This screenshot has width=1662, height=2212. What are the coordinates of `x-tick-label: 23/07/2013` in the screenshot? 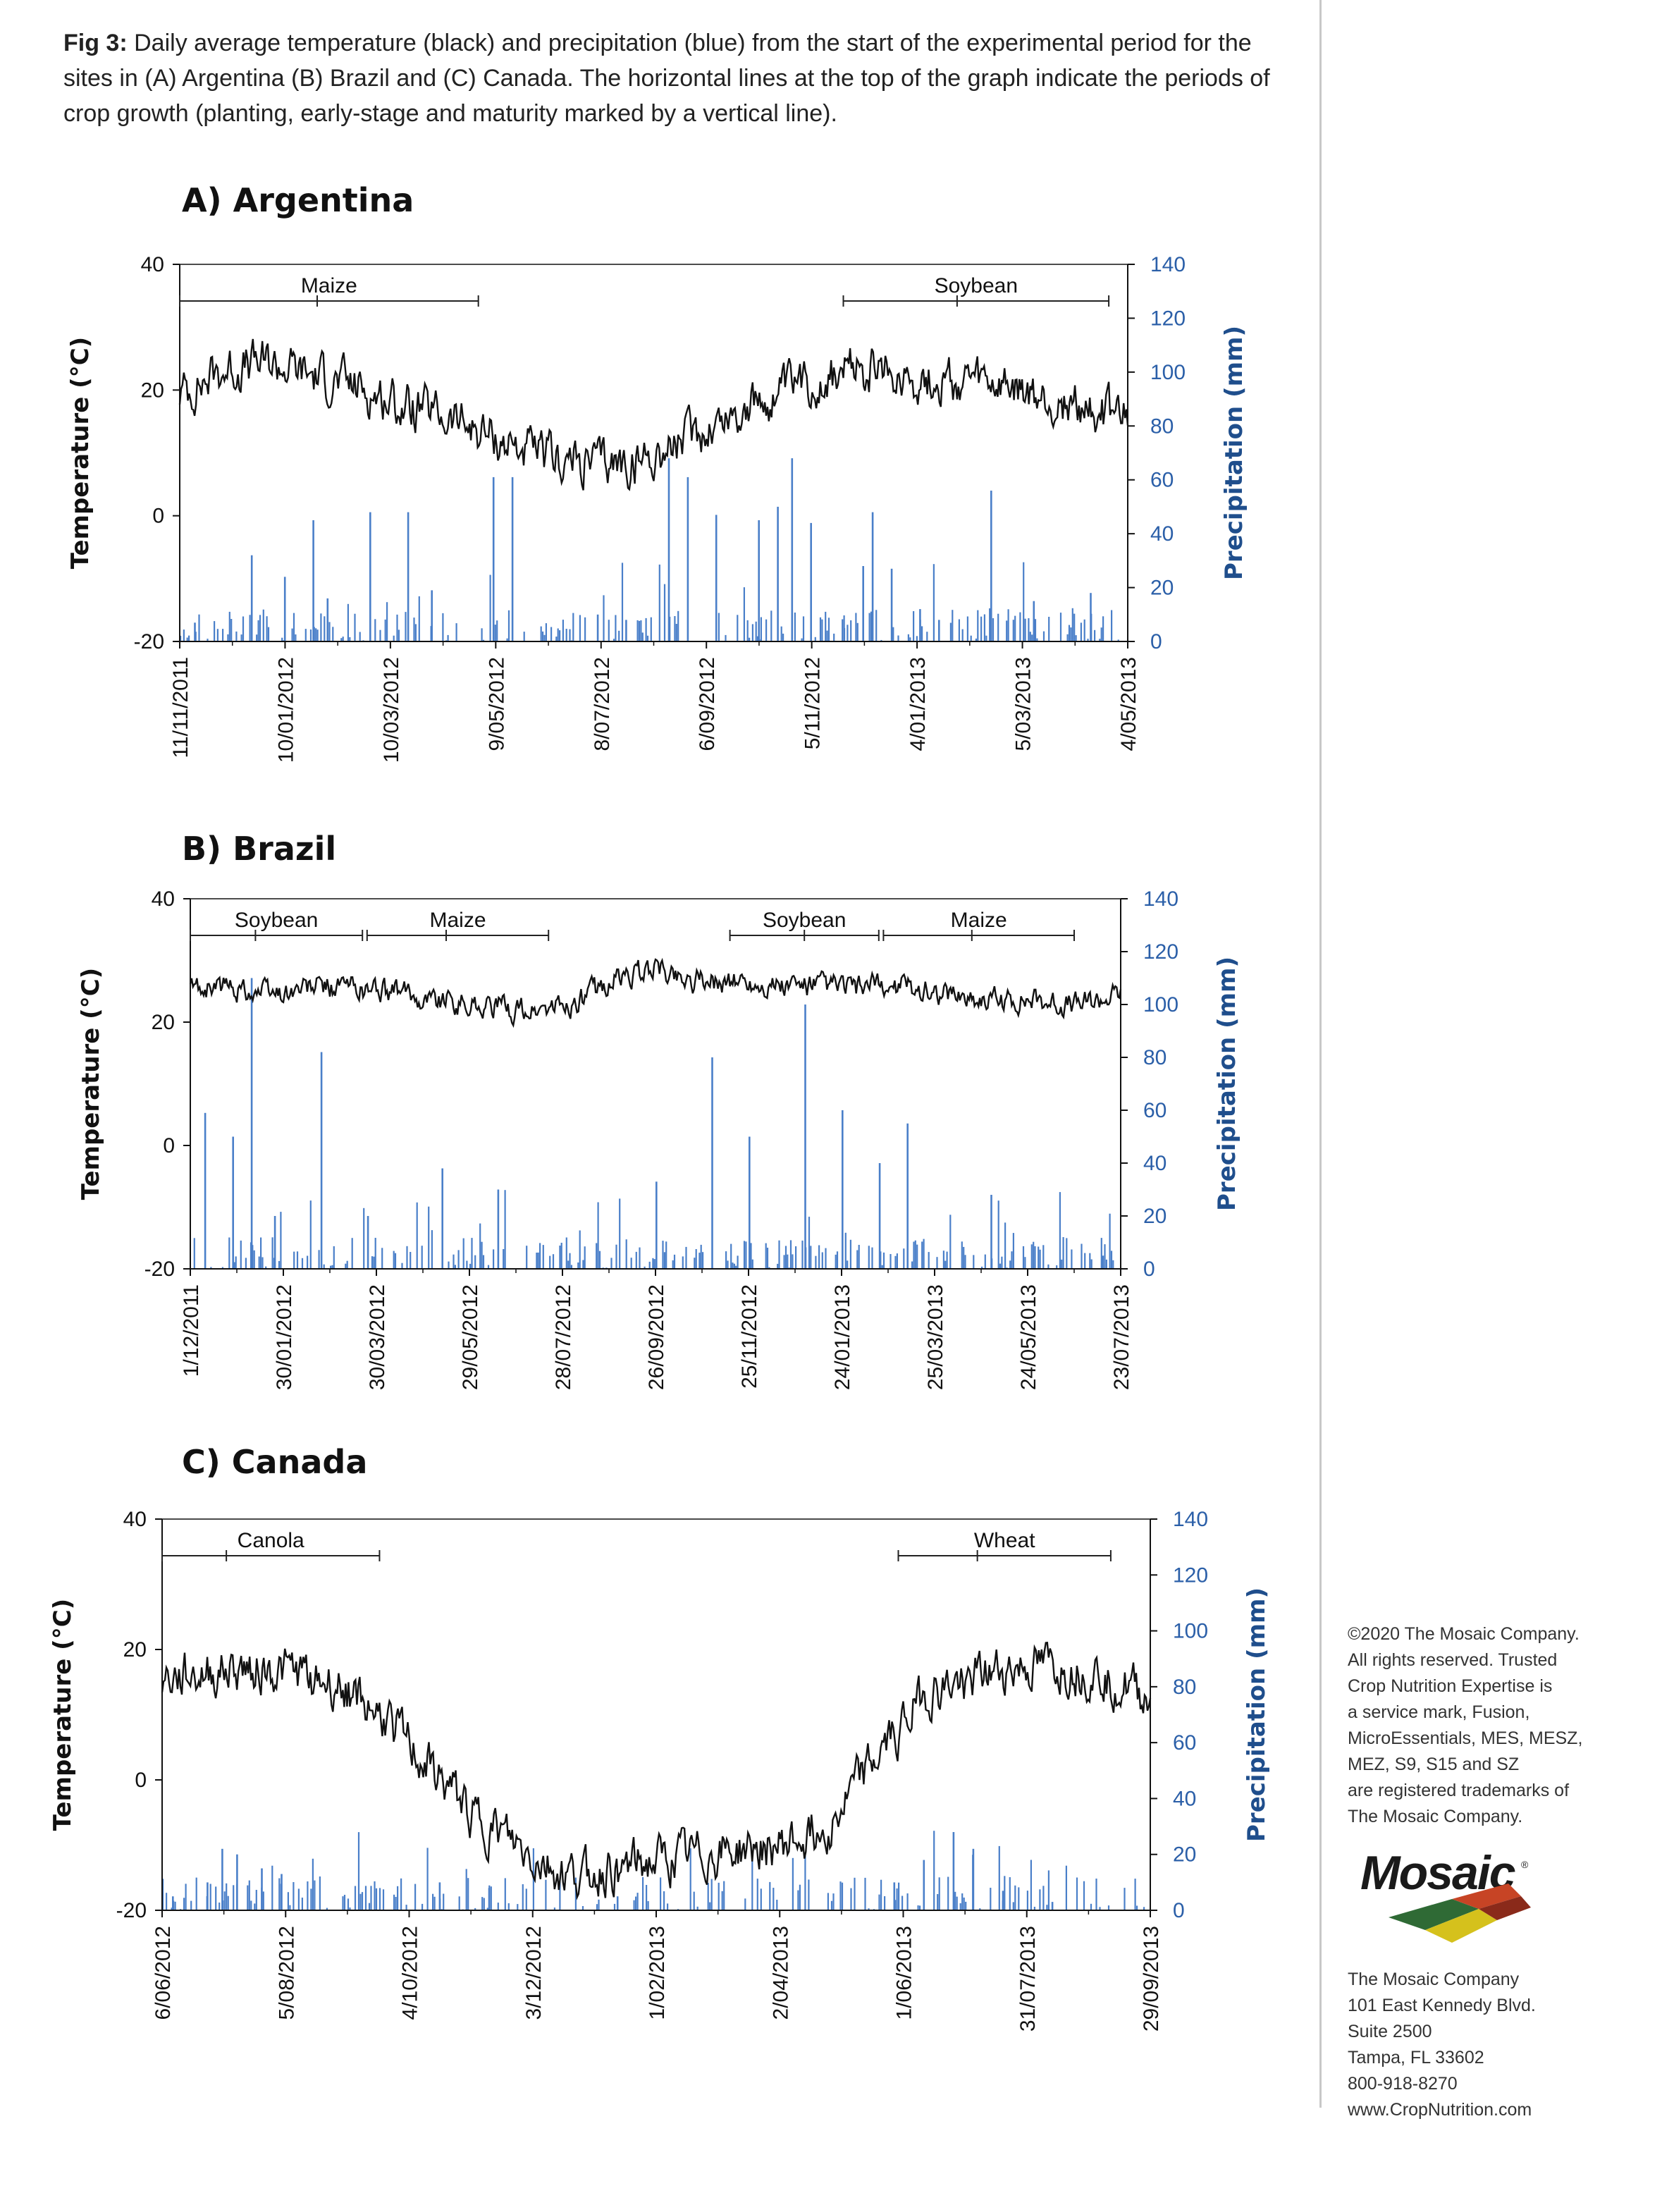 It's located at (1121, 1337).